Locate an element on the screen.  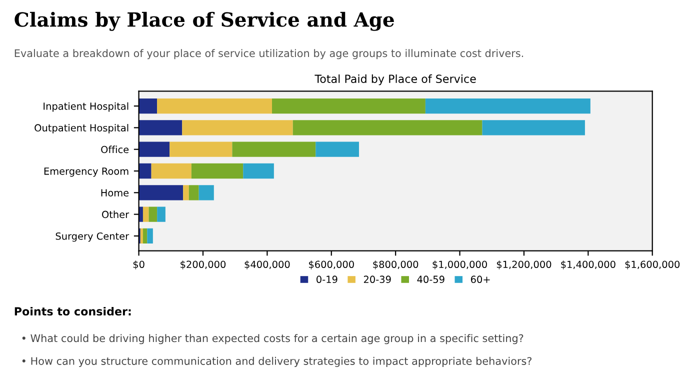
x-tick-label: $200,000 is located at coordinates (203, 265).